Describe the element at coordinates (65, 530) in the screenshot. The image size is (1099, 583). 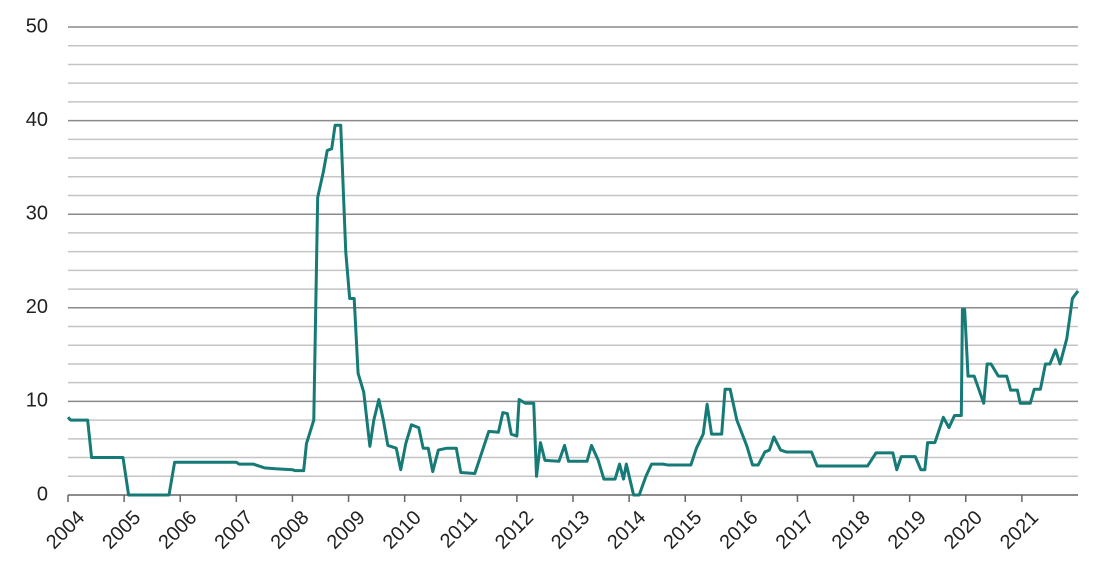
I see `x-tick-label: 2004` at that location.